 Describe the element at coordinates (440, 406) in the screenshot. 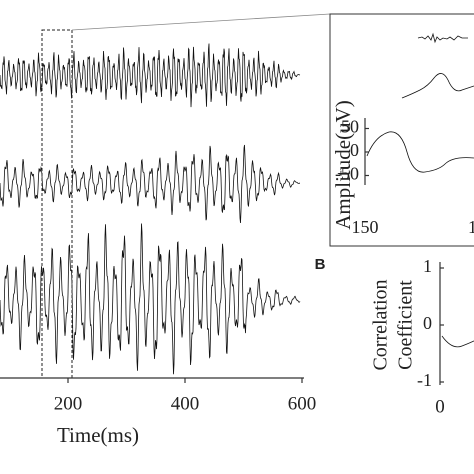

I see `b-x-tick-label: 0` at that location.